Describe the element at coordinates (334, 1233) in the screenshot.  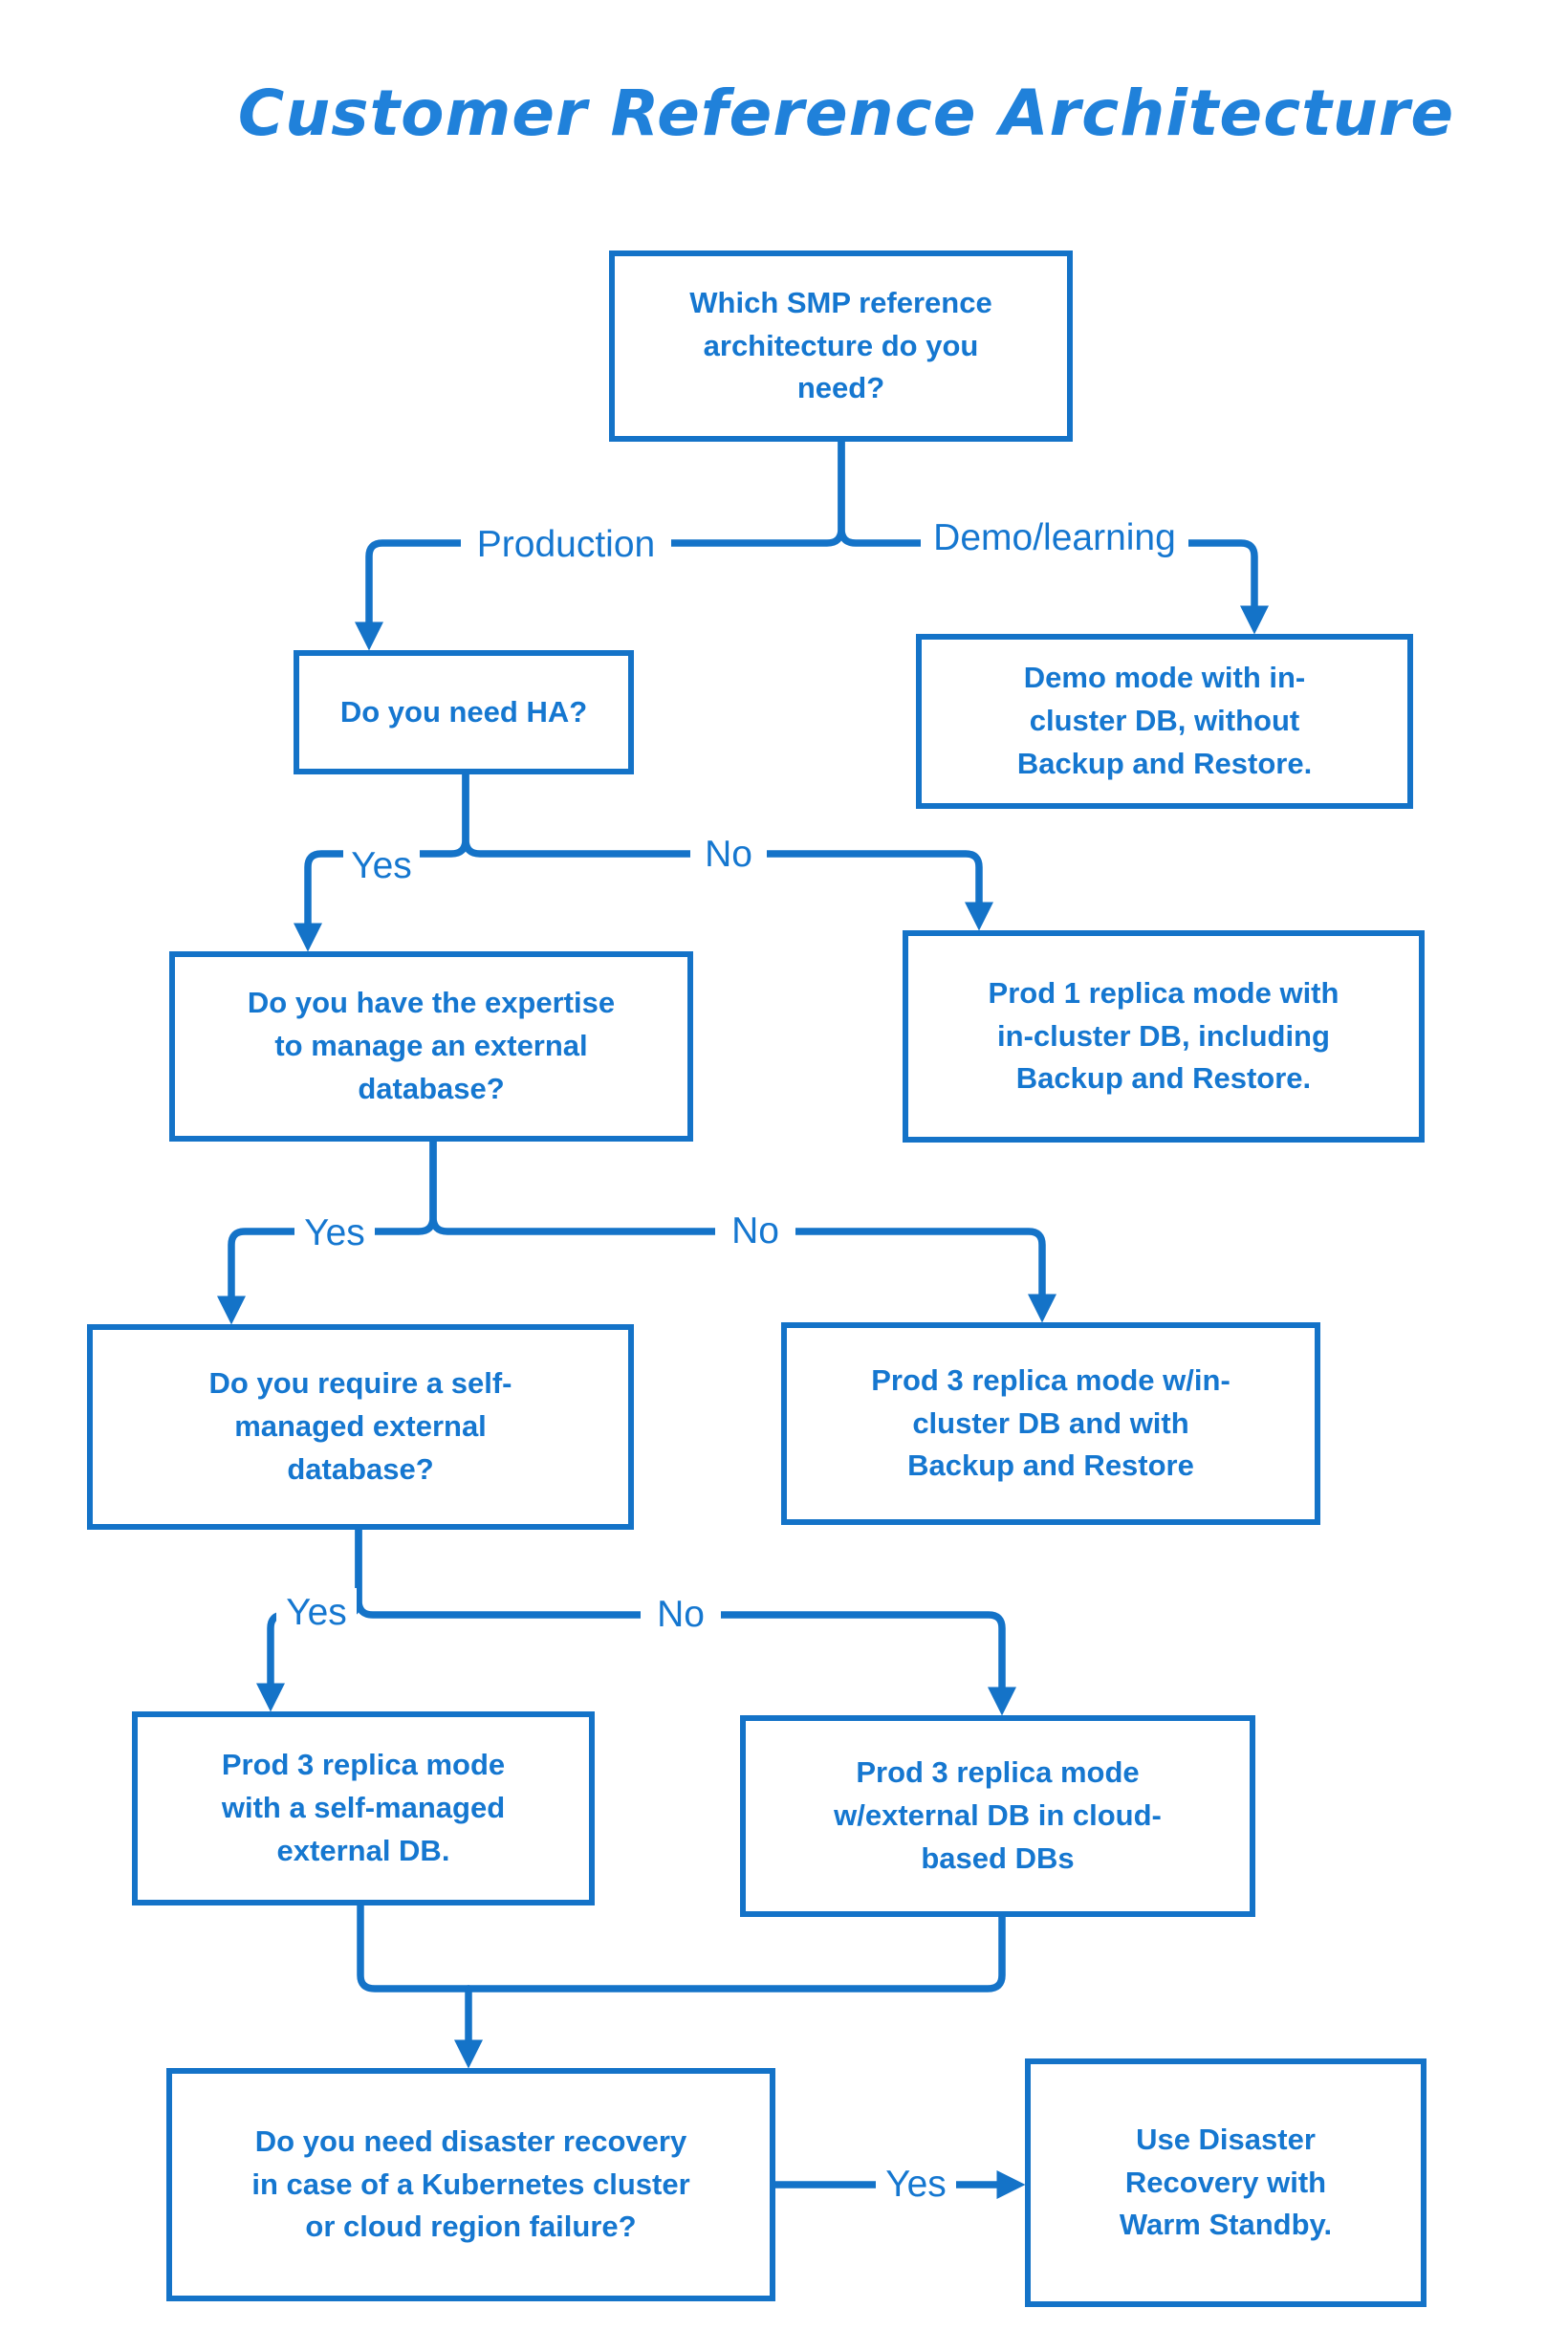
I see `edge-label-expertise-yes: Yes` at that location.